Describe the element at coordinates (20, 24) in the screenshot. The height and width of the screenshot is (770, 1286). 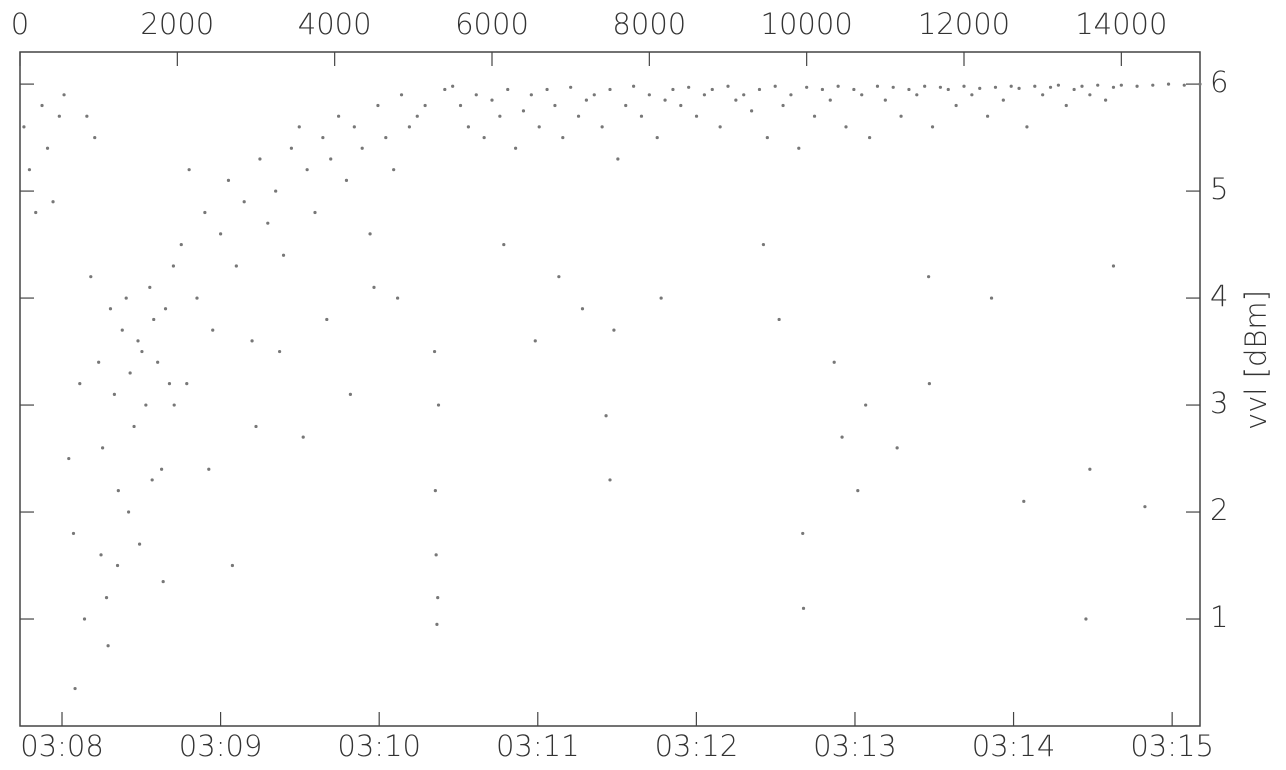
I see `x-tick-label: 0` at that location.